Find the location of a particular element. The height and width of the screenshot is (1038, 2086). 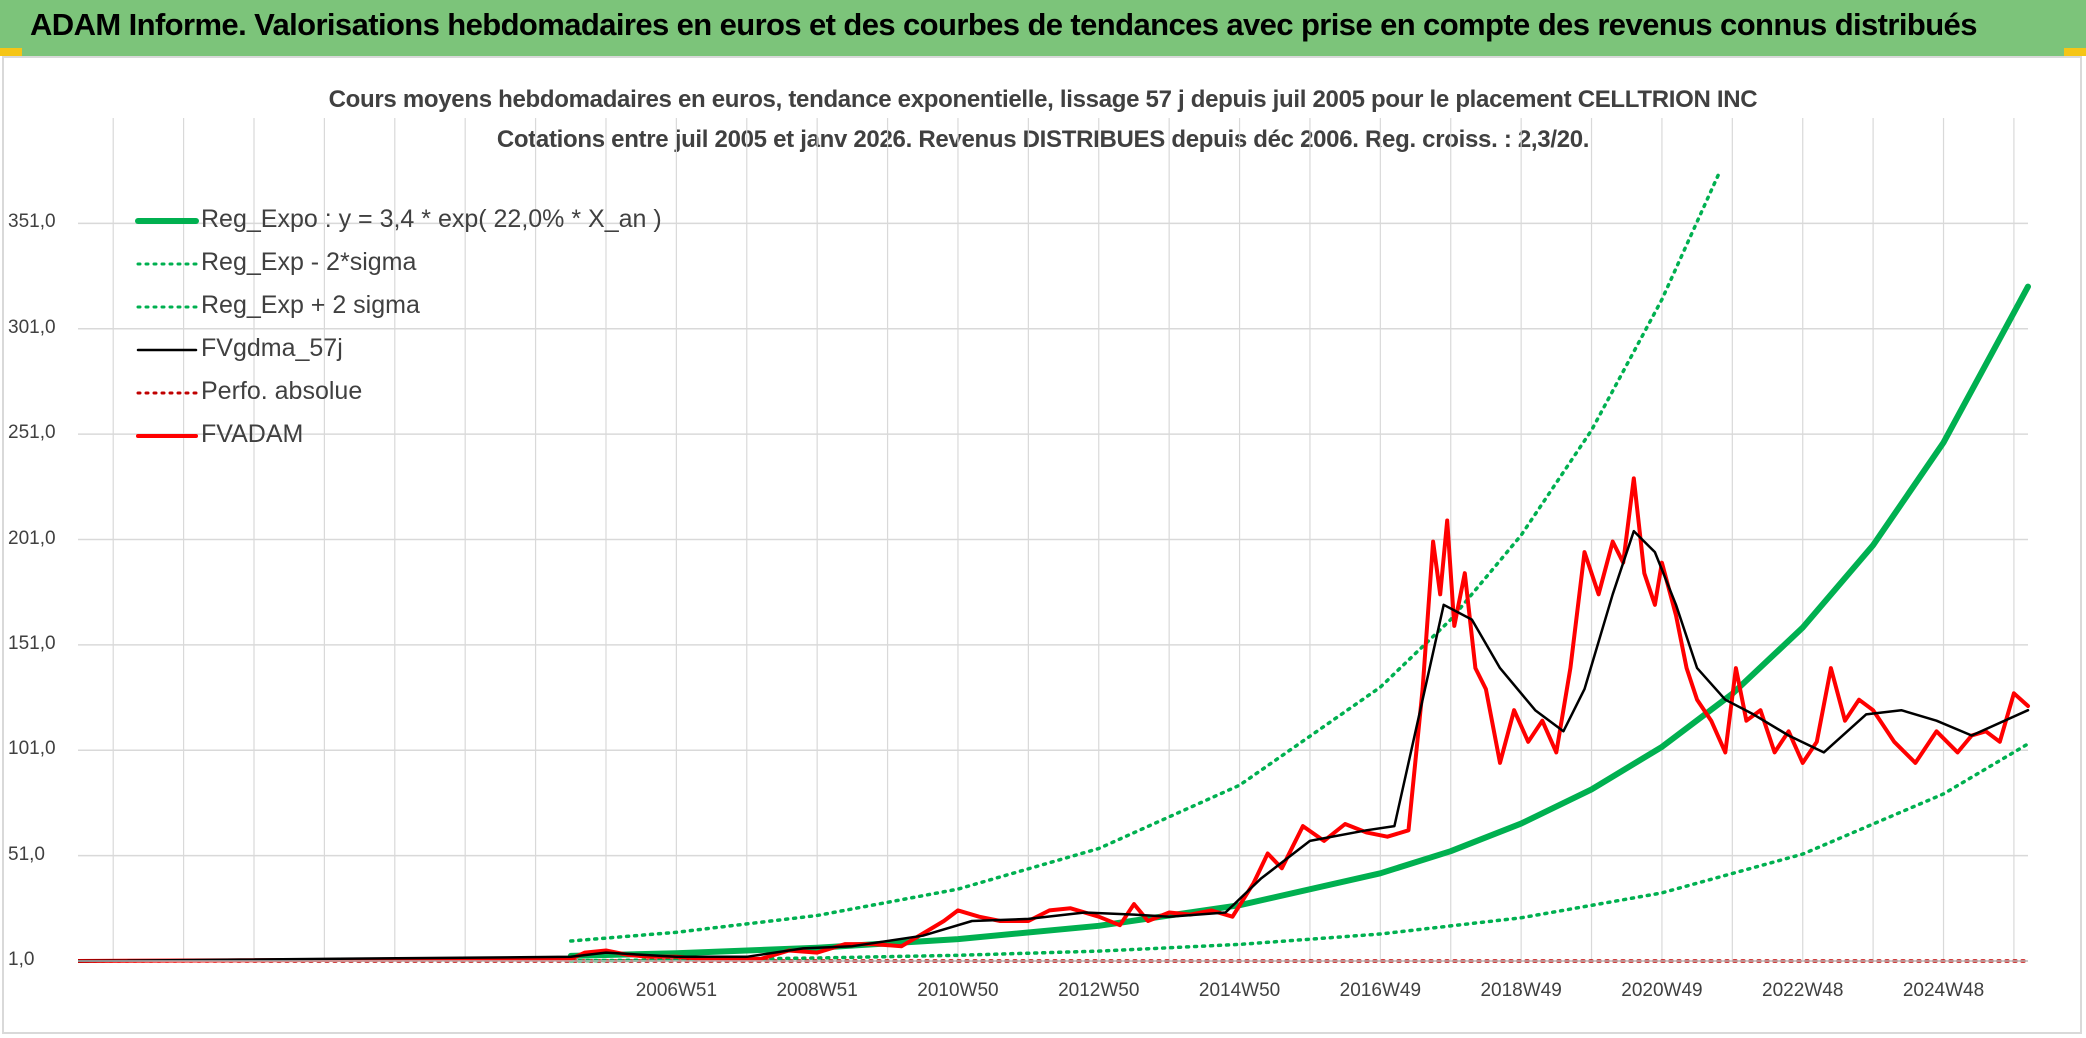

y-tick-label: 51,0 is located at coordinates (26, 854).